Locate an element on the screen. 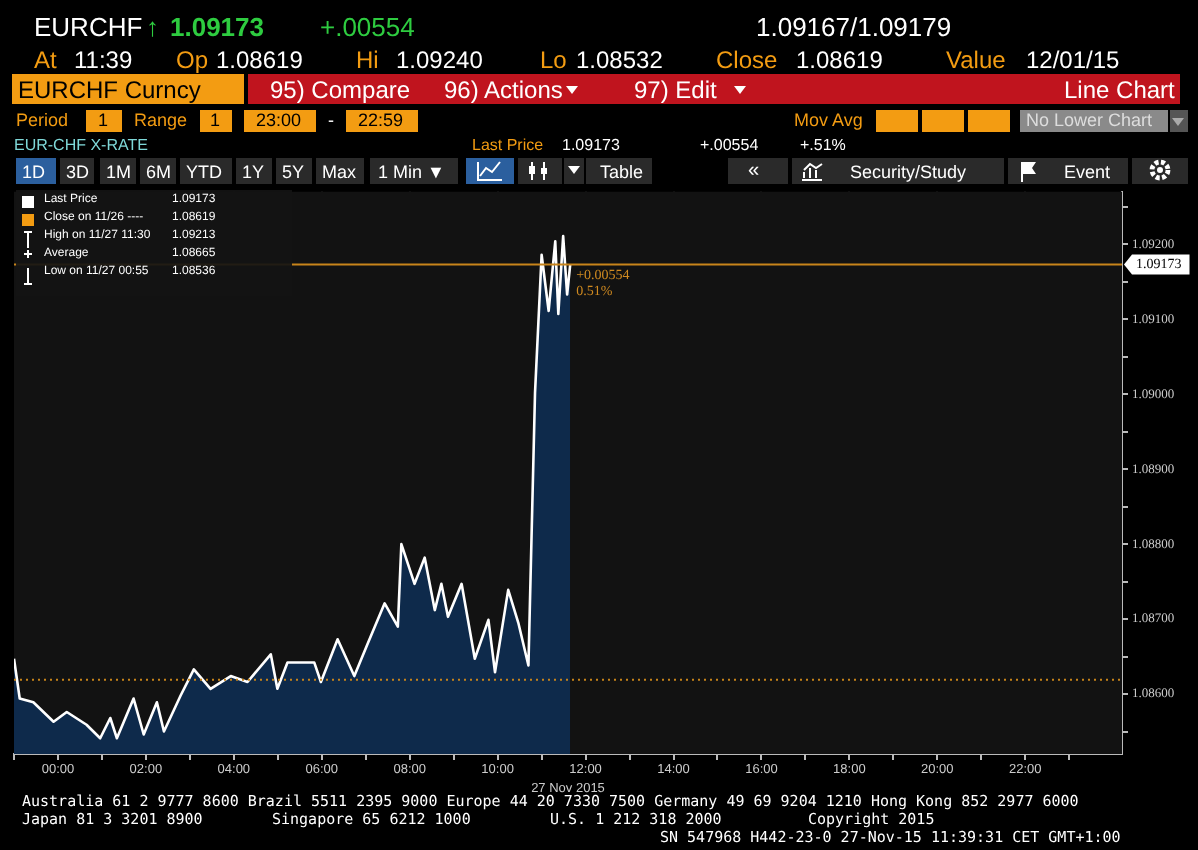 The height and width of the screenshot is (850, 1198). text: 6M is located at coordinates (159, 172).